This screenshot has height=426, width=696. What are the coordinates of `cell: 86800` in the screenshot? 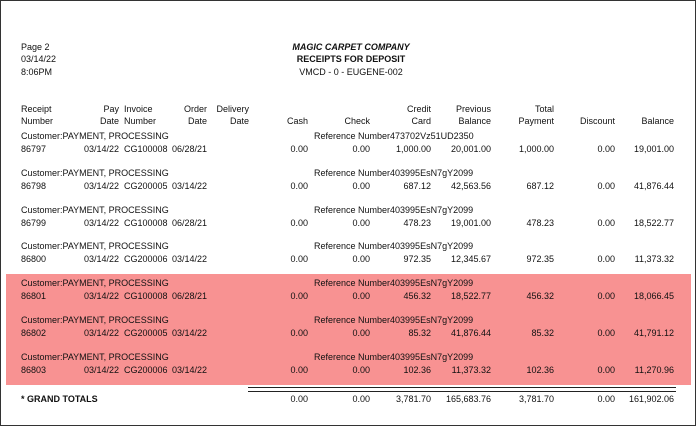 It's located at (34, 259).